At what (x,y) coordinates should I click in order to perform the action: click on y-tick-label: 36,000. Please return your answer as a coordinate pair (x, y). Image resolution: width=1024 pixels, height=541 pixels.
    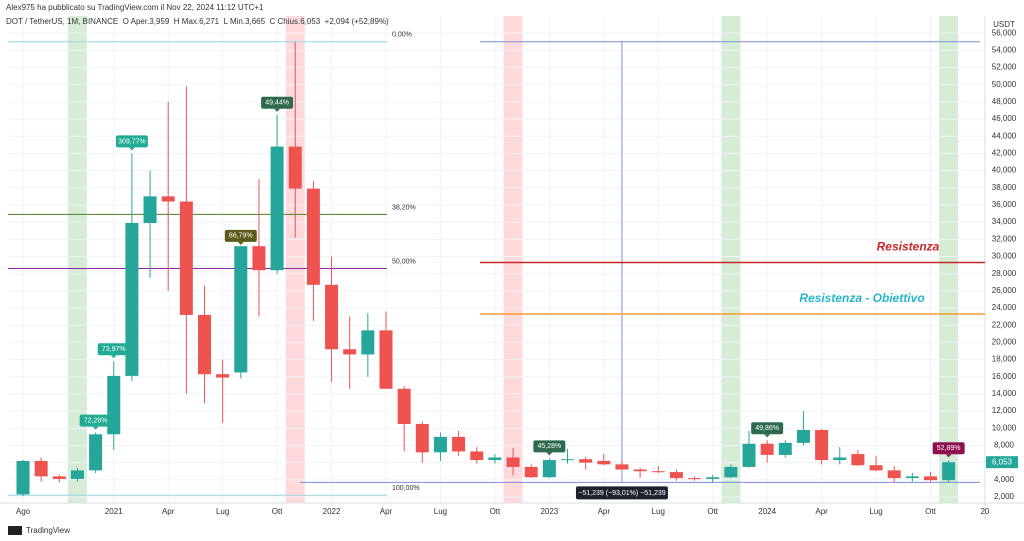
    Looking at the image, I should click on (1004, 204).